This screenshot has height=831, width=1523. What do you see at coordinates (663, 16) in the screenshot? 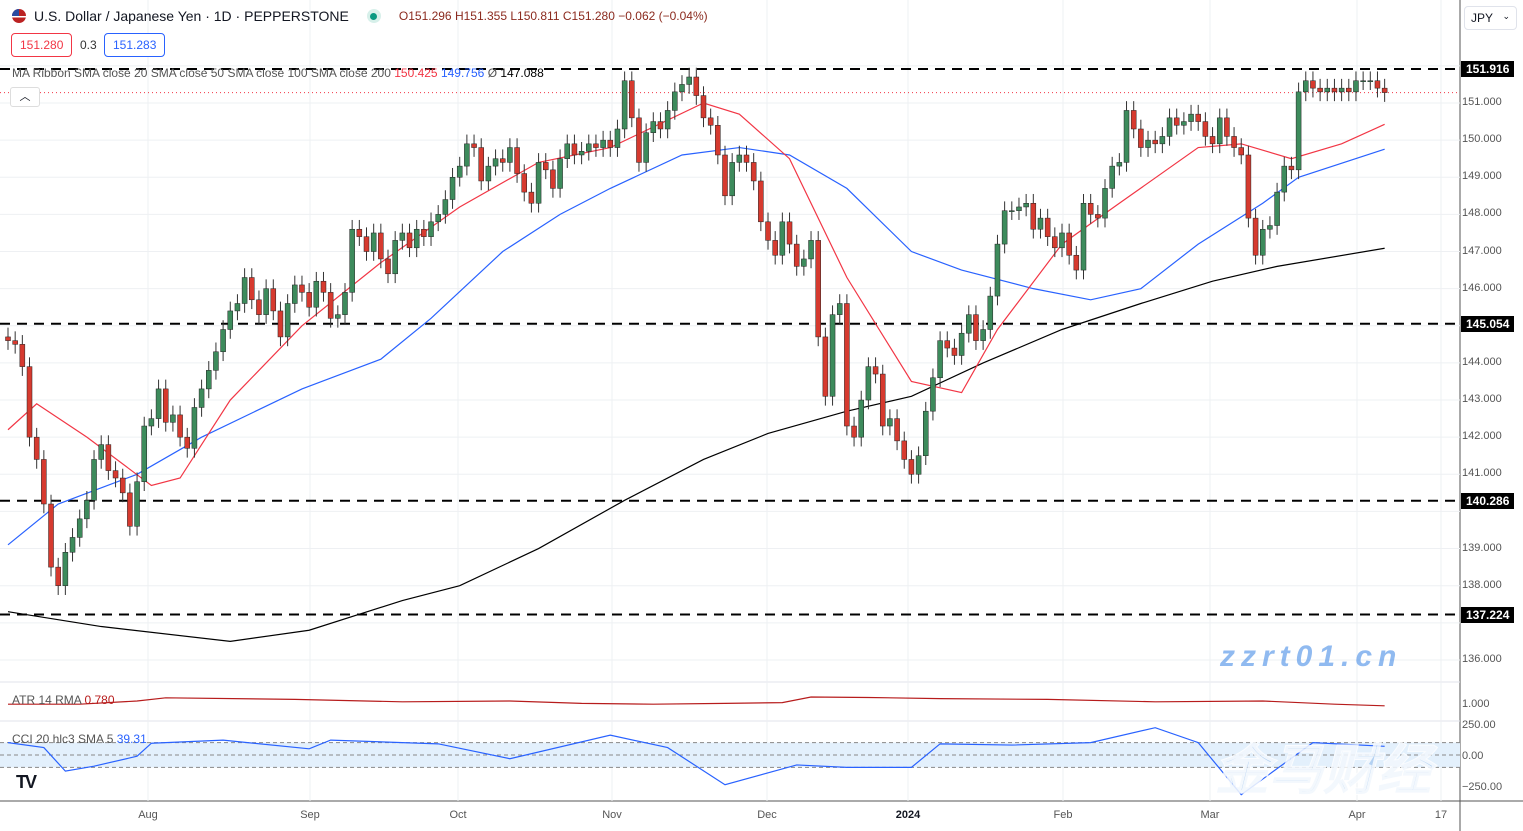
I see `change-value: −0.062 (−0.04%)` at bounding box center [663, 16].